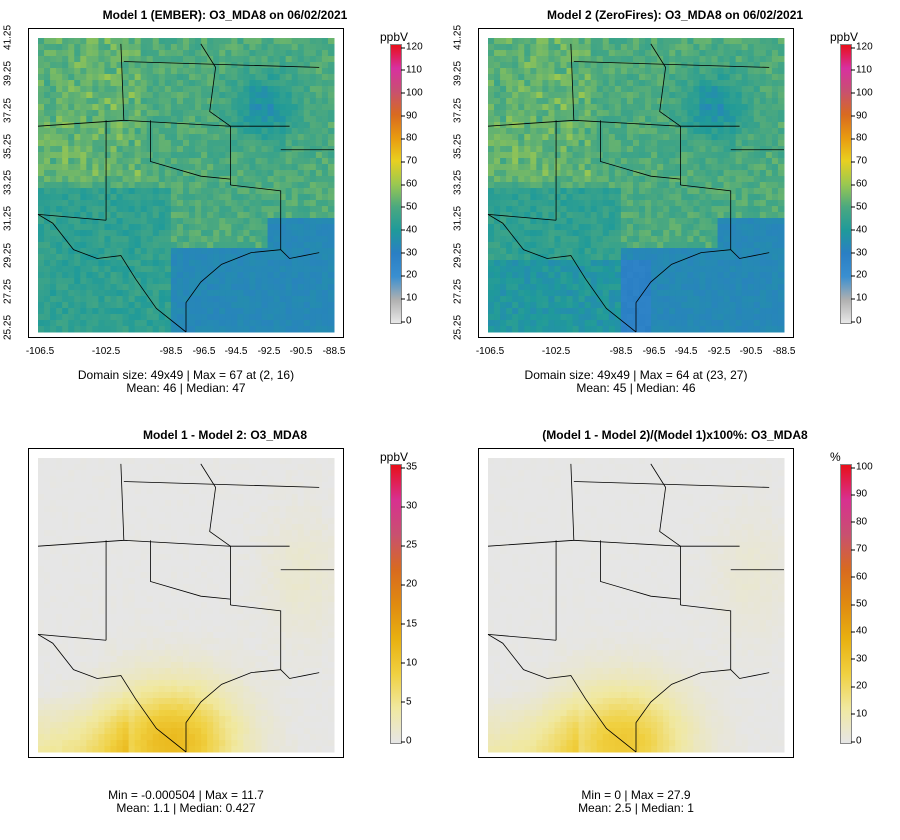  Describe the element at coordinates (458, 146) in the screenshot. I see `y-tick-label: 35.25` at that location.